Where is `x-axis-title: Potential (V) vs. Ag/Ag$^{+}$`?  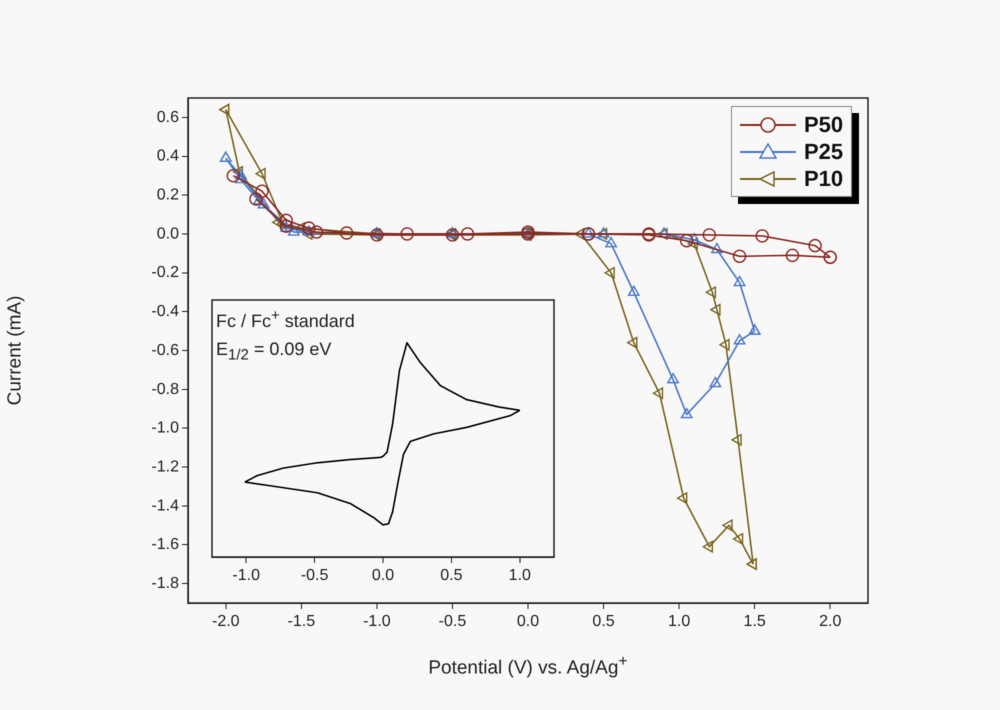 x-axis-title: Potential (V) vs. Ag/Ag$^{+}$ is located at coordinates (528, 666).